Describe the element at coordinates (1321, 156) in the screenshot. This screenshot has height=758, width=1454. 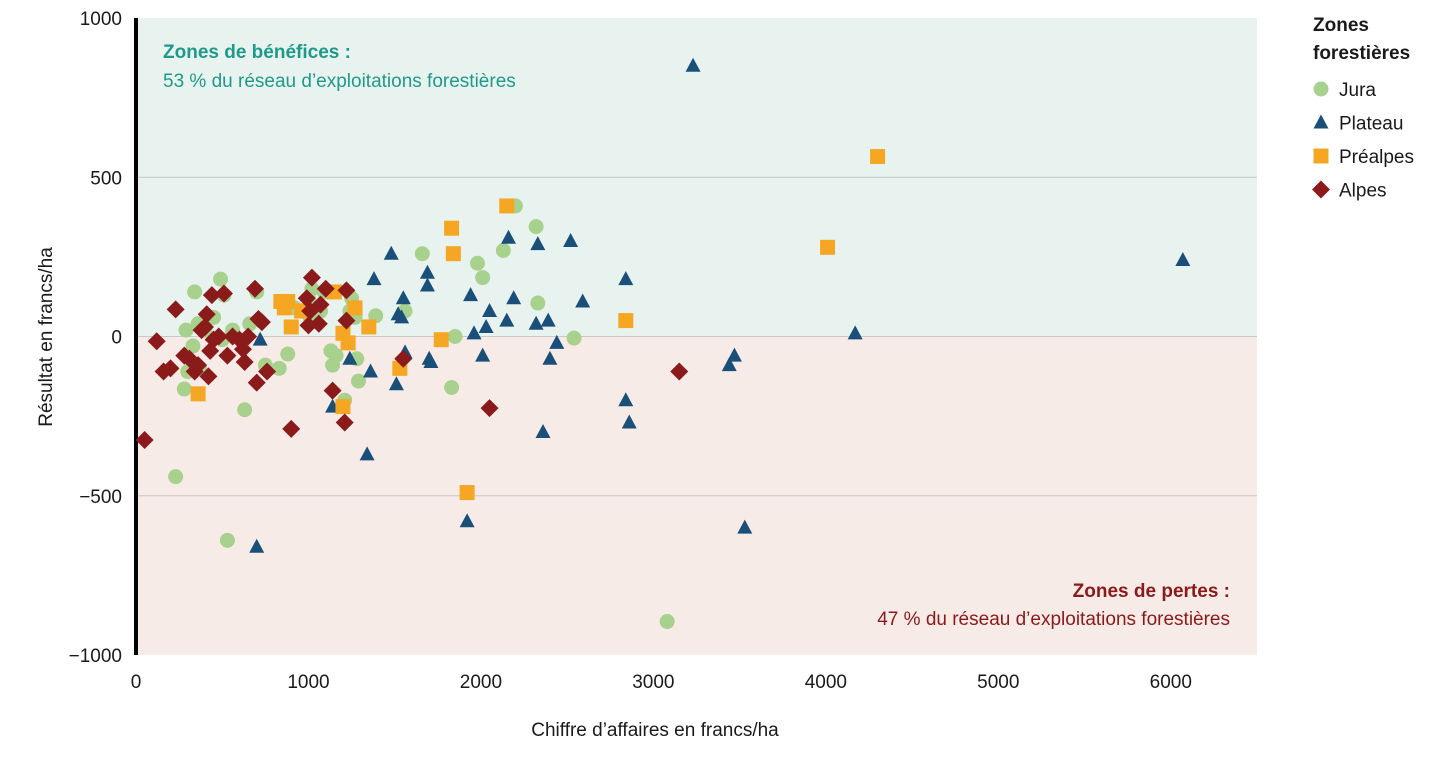
I see `legend-marker-square` at that location.